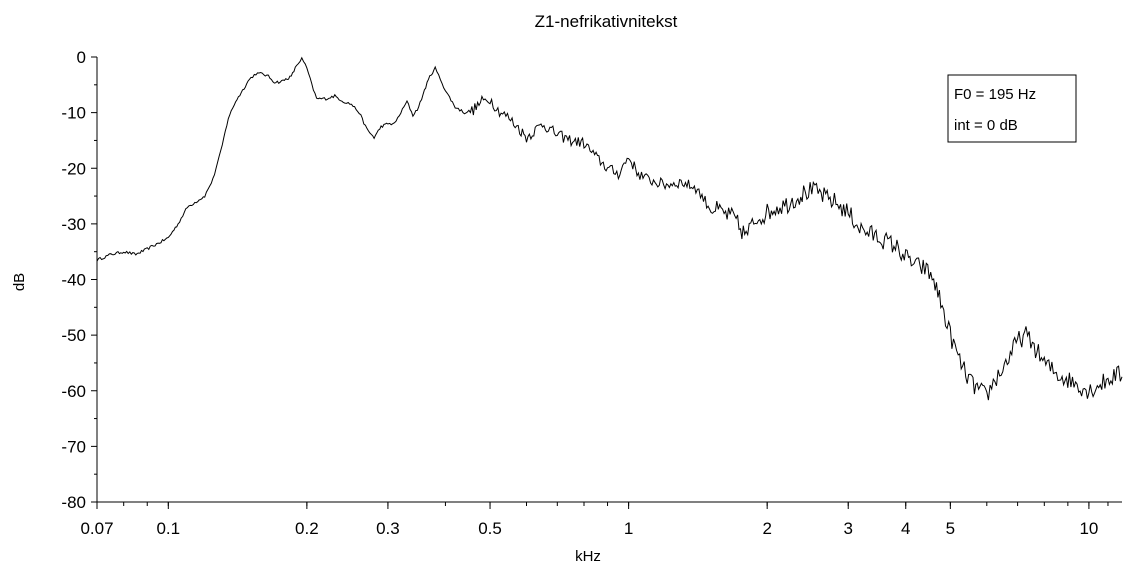  I want to click on y-tick-label: -80, so click(73, 502).